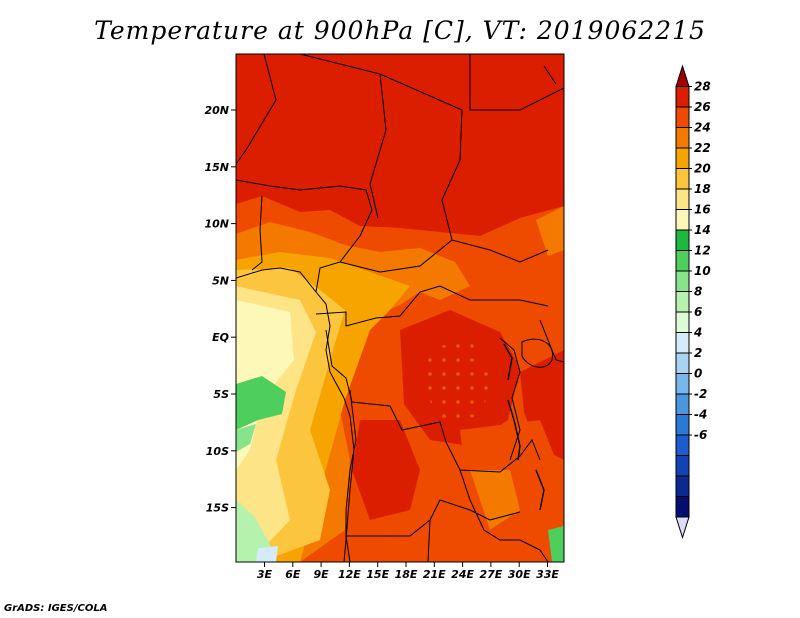  Describe the element at coordinates (698, 374) in the screenshot. I see `colorbar-label: 0` at that location.